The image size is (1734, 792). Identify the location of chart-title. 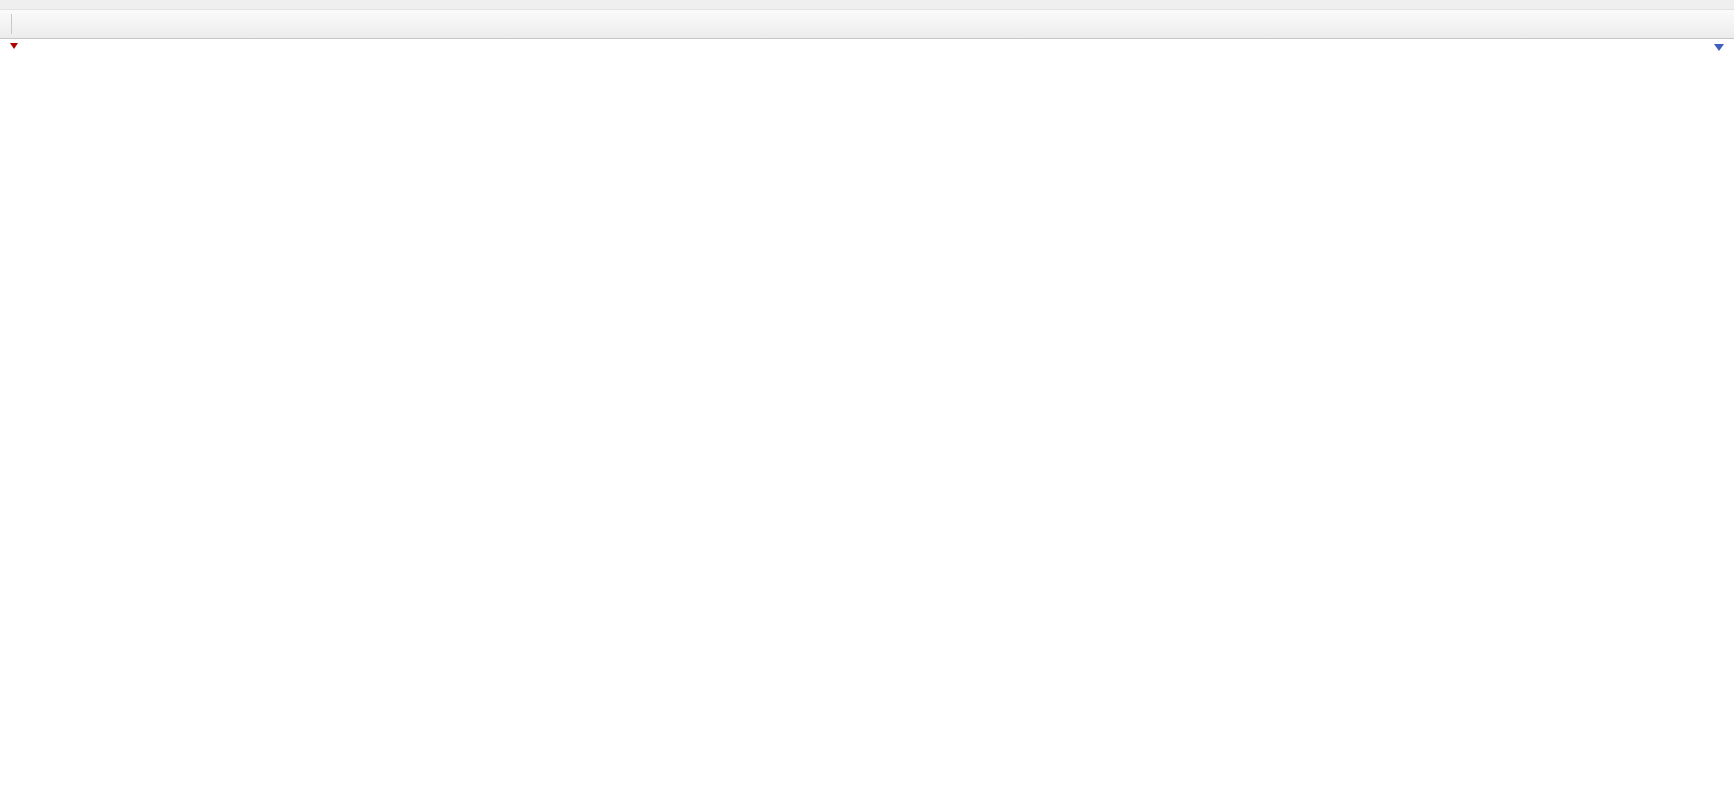
(31, 46).